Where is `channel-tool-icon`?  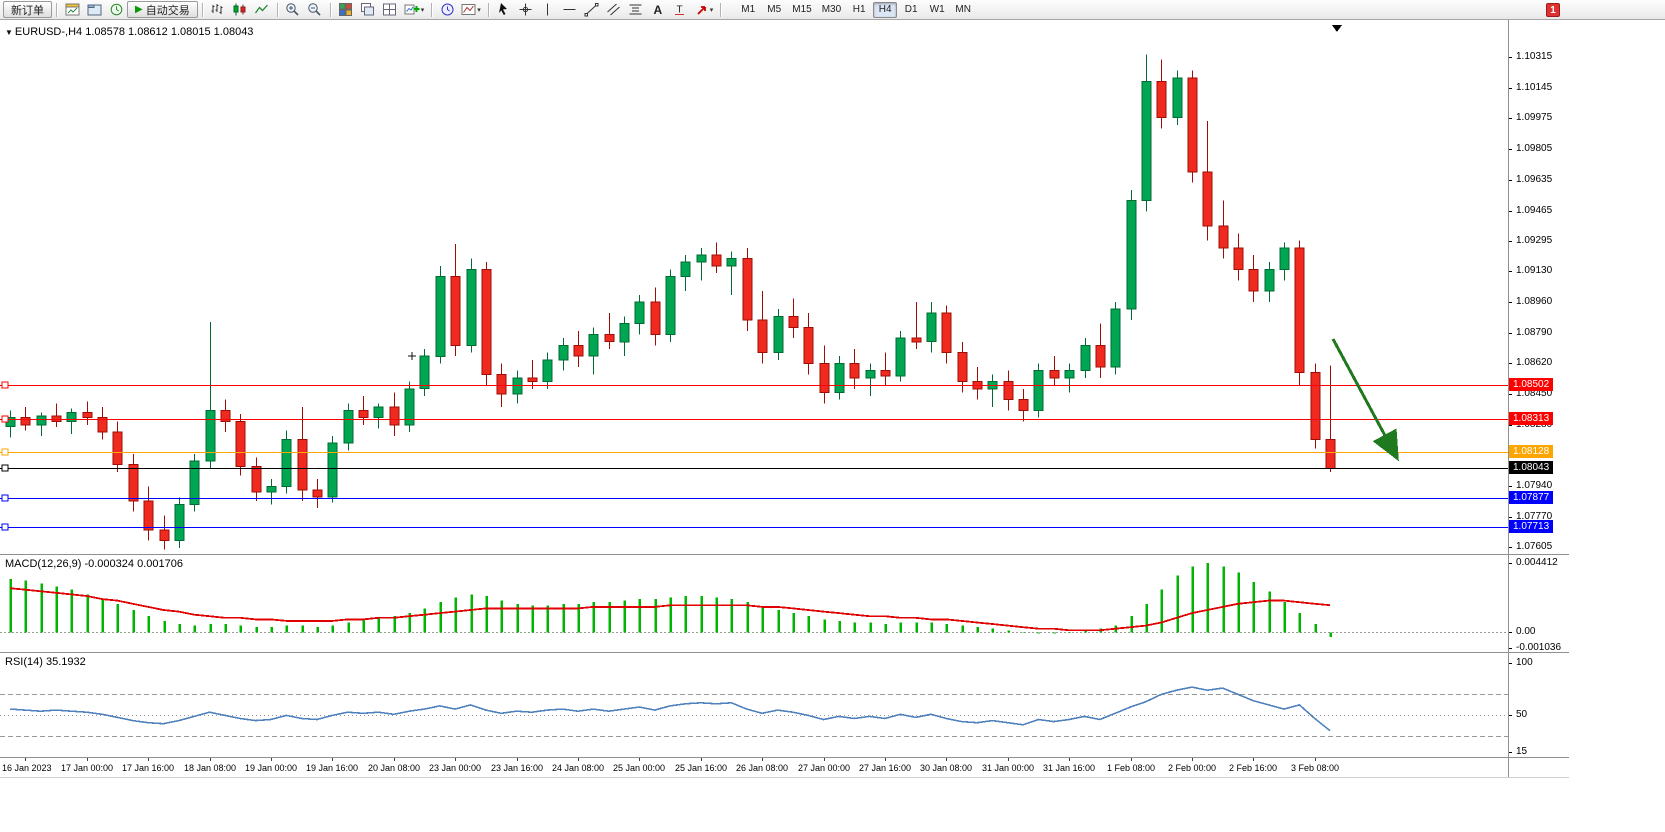 channel-tool-icon is located at coordinates (614, 9).